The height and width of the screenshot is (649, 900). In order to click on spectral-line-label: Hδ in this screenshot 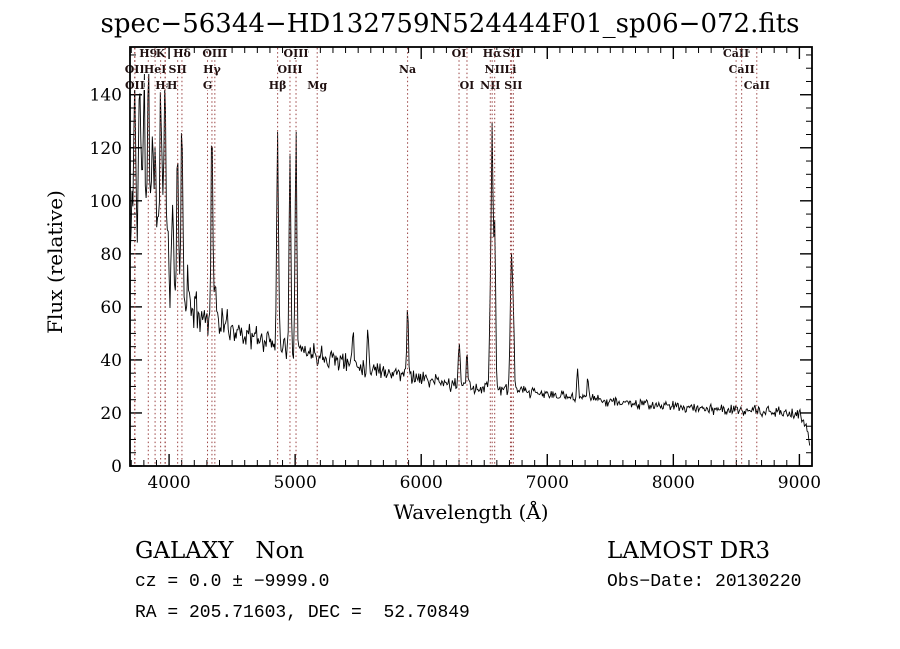, I will do `click(182, 53)`.